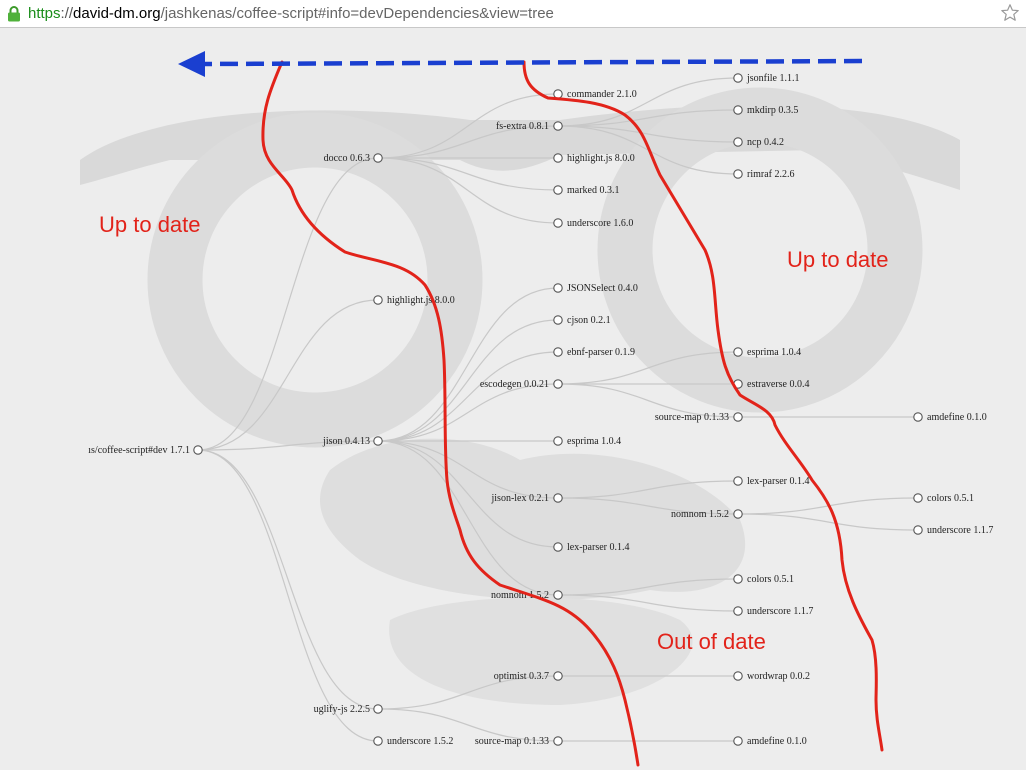 This screenshot has height=770, width=1026. Describe the element at coordinates (918, 498) in the screenshot. I see `node-colors-jl` at that location.